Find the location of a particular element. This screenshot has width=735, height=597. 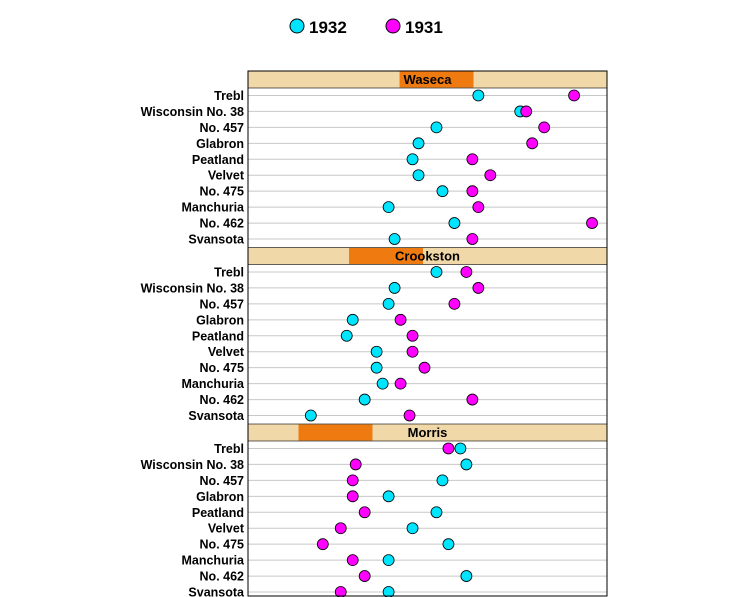

panel-title: Morris is located at coordinates (428, 432).